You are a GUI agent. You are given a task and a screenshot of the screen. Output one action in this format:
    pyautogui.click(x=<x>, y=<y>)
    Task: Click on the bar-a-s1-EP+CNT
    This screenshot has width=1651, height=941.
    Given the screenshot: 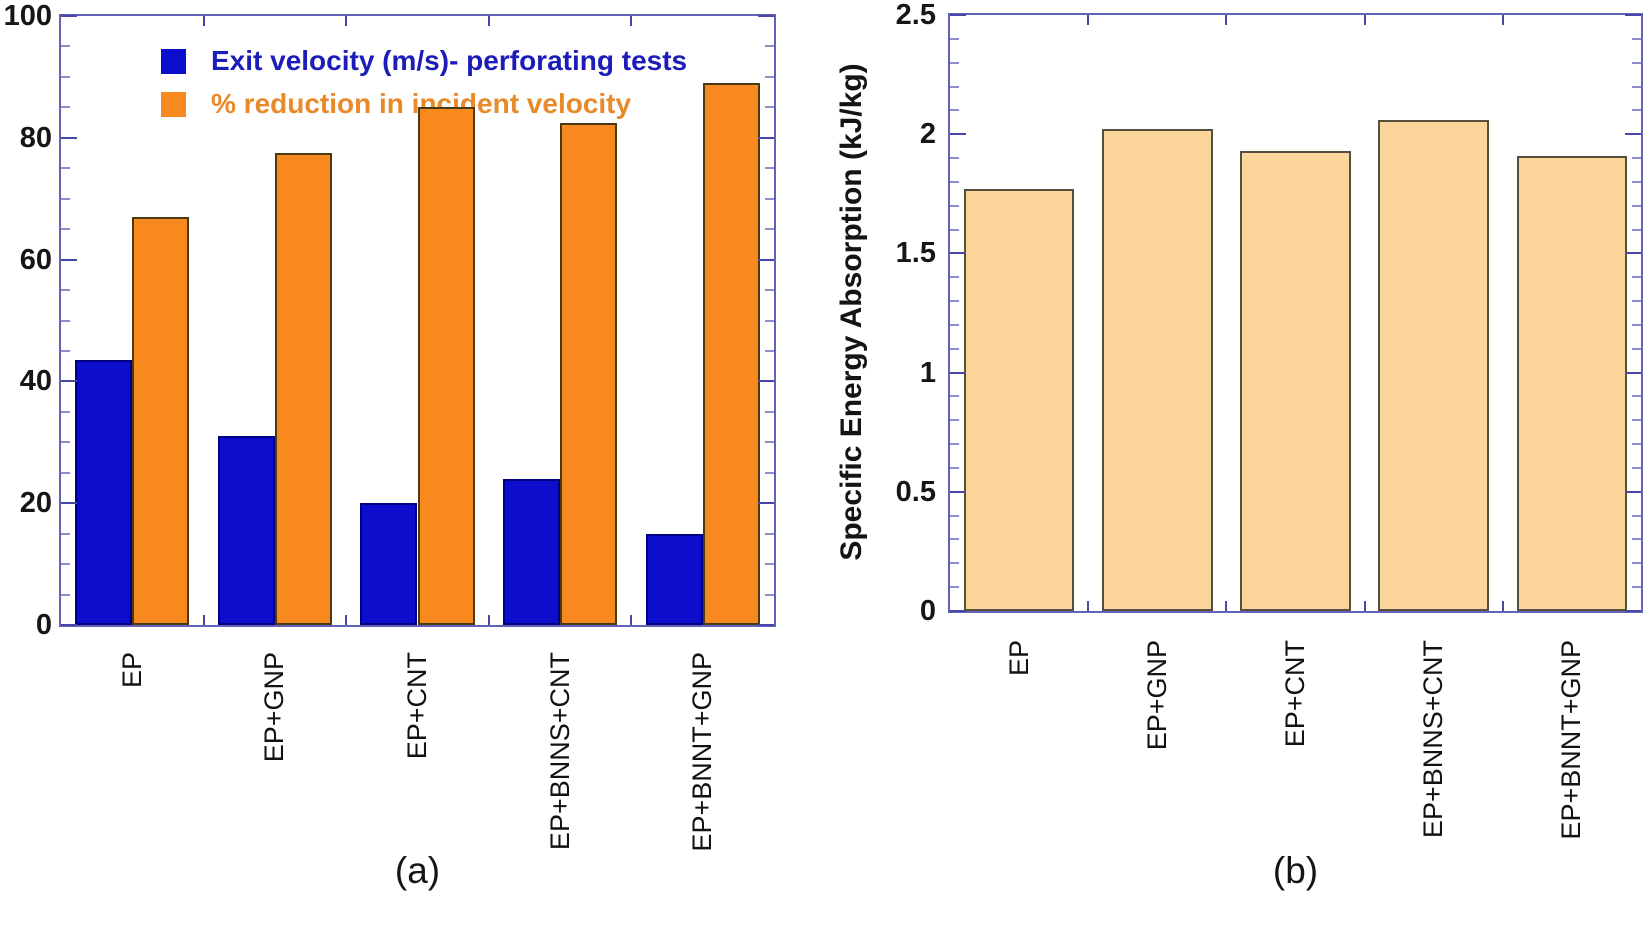 What is the action you would take?
    pyautogui.click(x=446, y=366)
    